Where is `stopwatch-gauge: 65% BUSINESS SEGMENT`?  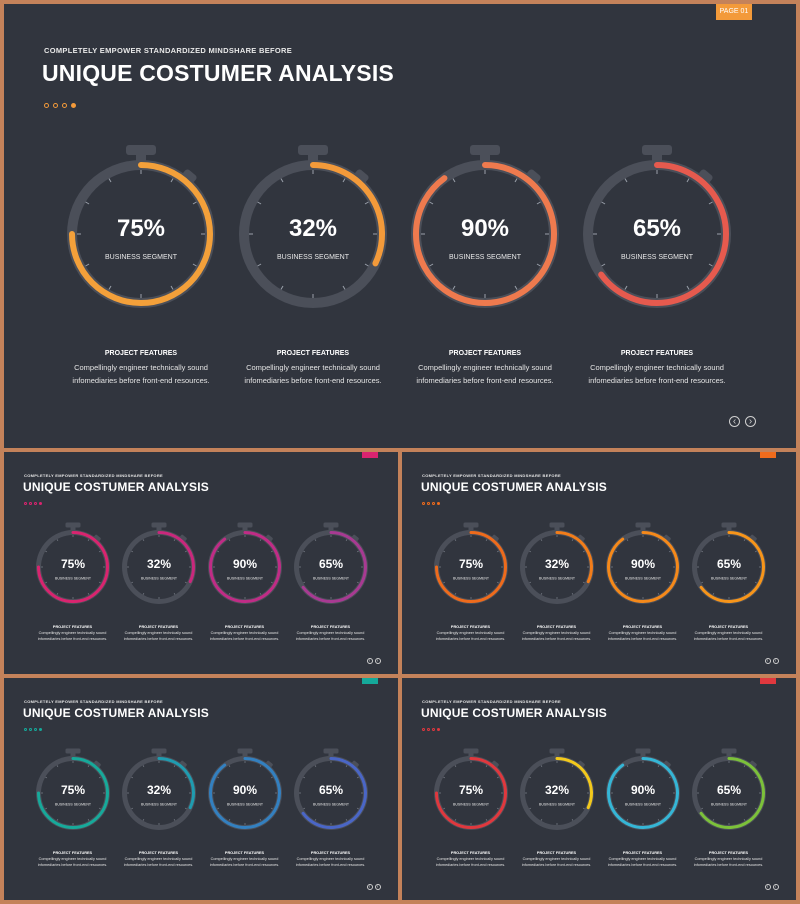 stopwatch-gauge: 65% BUSINESS SEGMENT is located at coordinates (729, 564).